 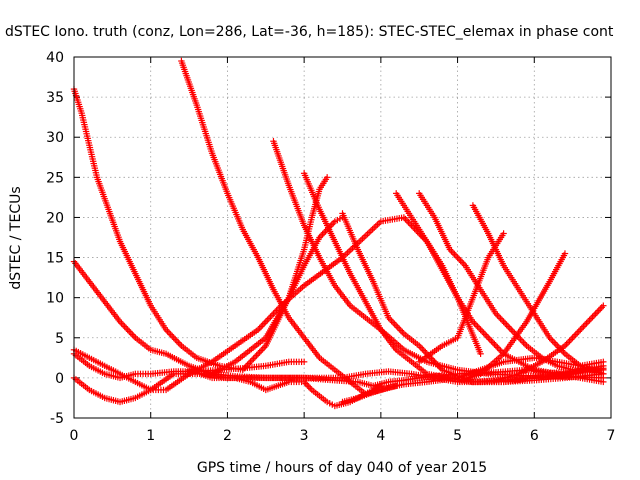 I want to click on x-tick-label: 0, so click(x=74, y=436).